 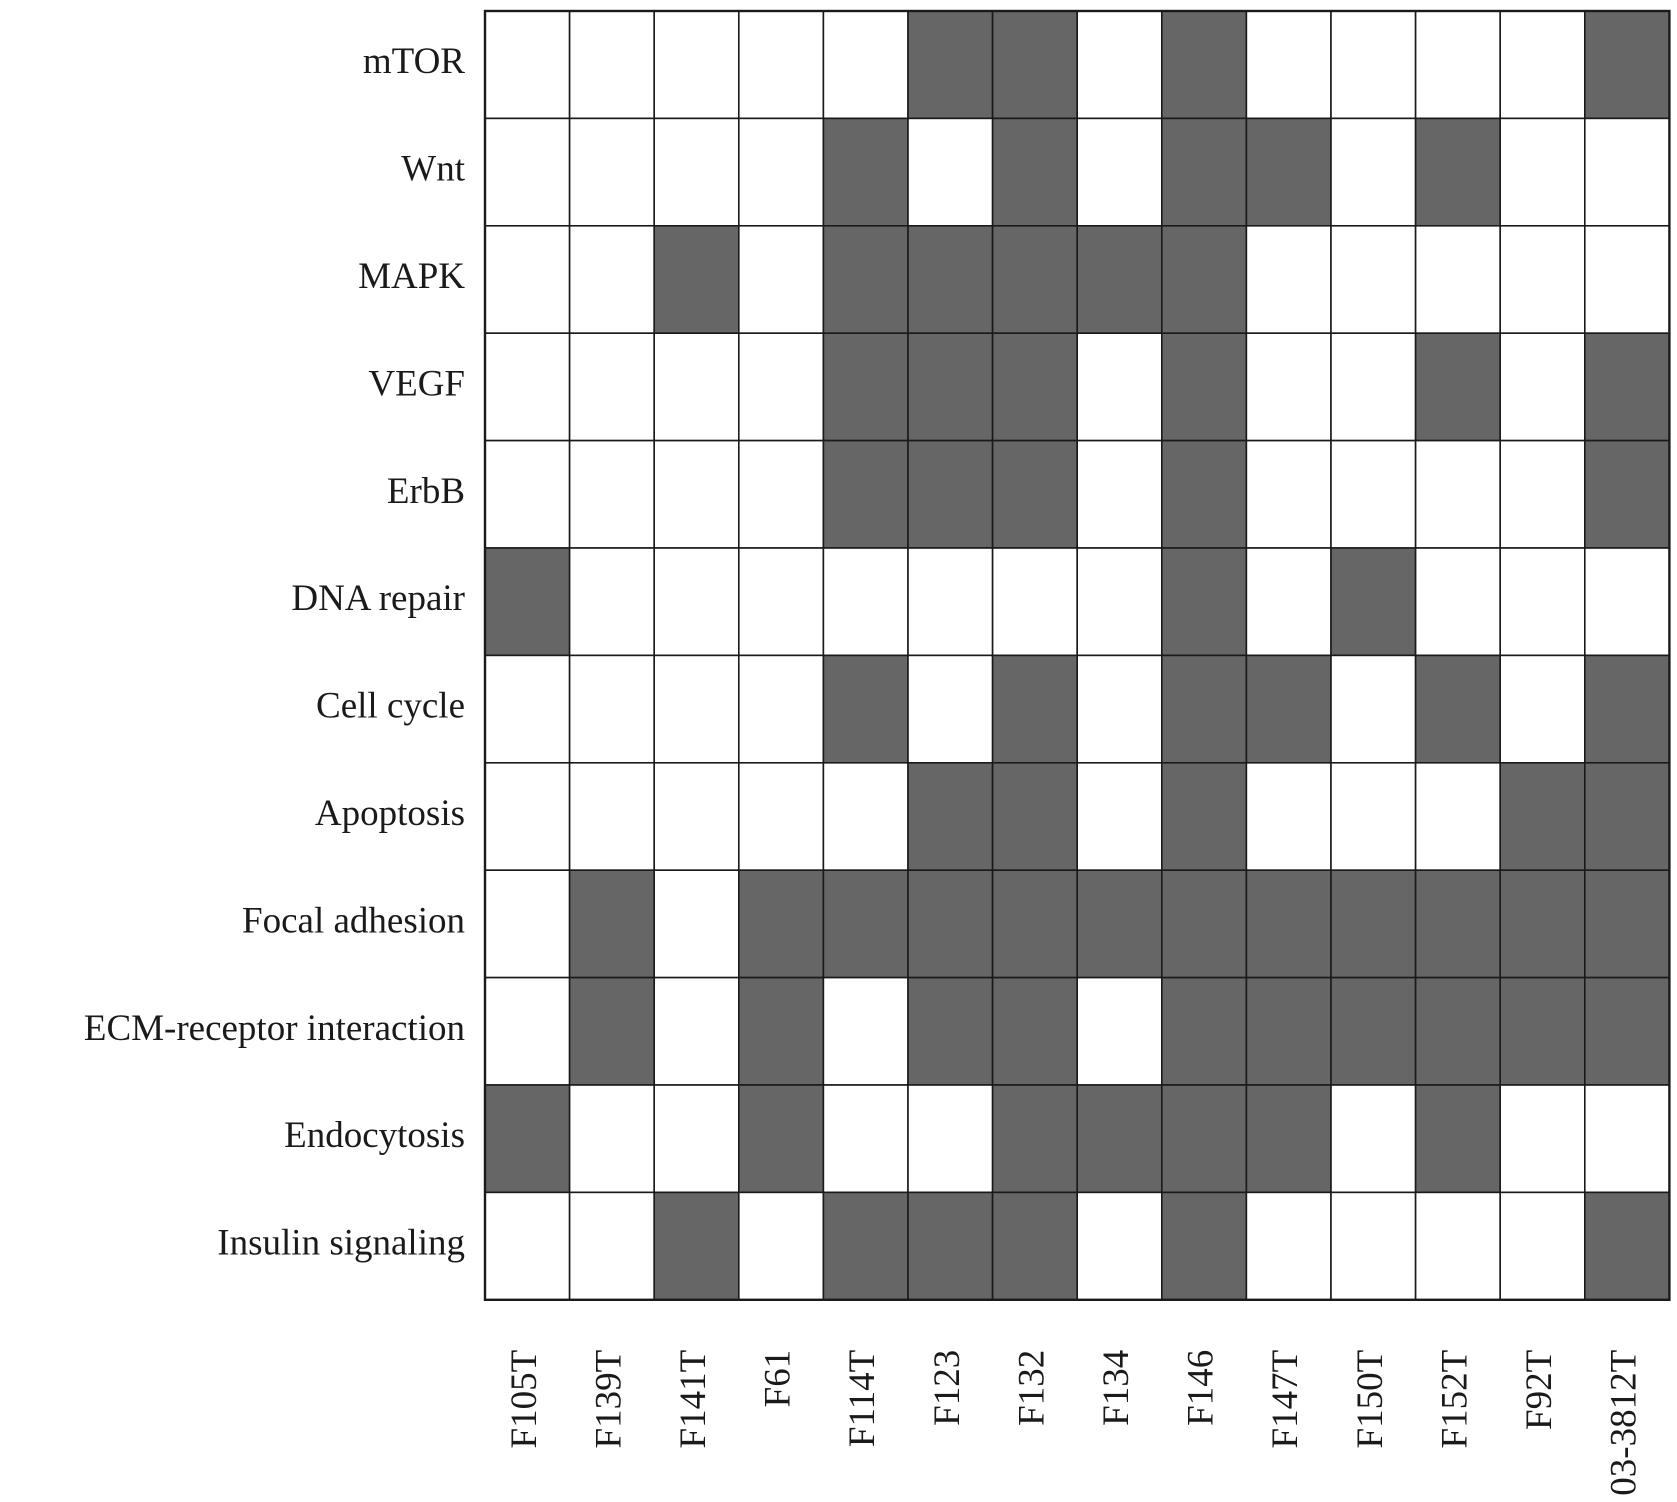 I want to click on column-label: F152T, so click(x=1454, y=1399).